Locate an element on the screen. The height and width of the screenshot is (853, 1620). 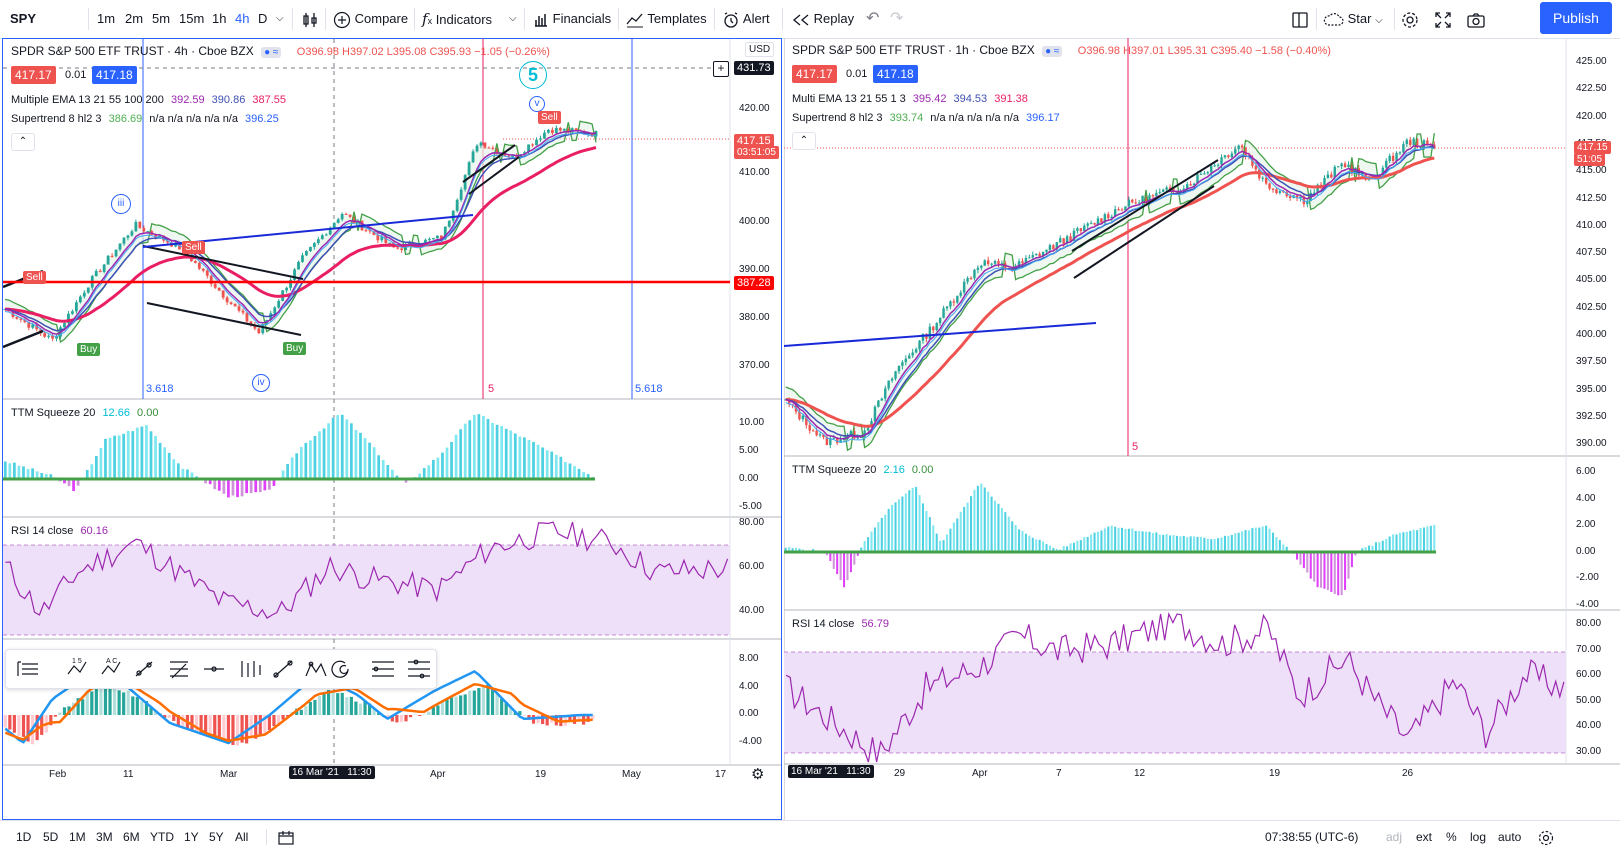
right-time-axis: 16 Mar '21 11:30 29 Apr 7 12 19 26 is located at coordinates (1202, 774).